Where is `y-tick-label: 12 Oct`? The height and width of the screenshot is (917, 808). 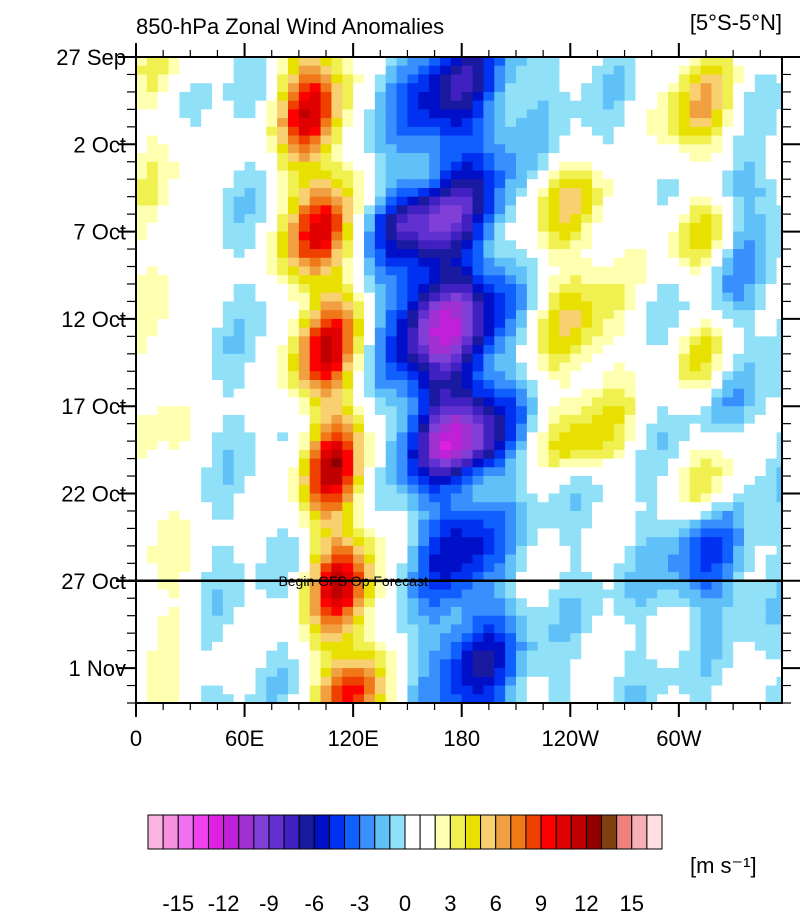 y-tick-label: 12 Oct is located at coordinates (93, 319).